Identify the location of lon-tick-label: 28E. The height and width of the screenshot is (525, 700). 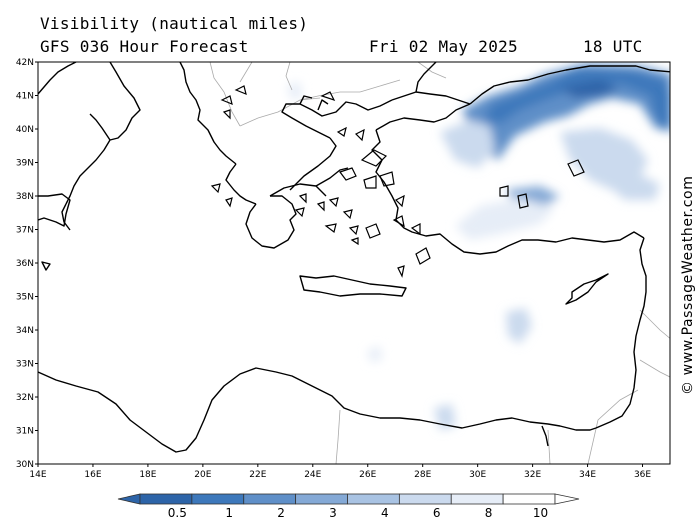
(422, 475).